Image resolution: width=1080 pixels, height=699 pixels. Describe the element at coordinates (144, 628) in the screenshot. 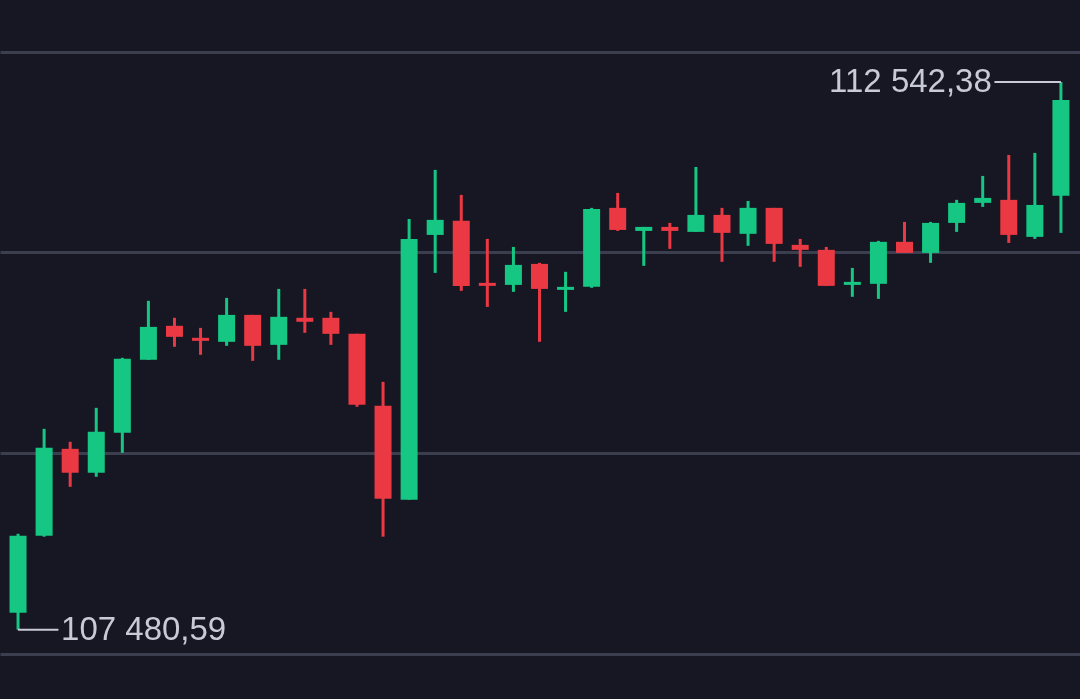

I see `annotation: 107 480,59` at that location.